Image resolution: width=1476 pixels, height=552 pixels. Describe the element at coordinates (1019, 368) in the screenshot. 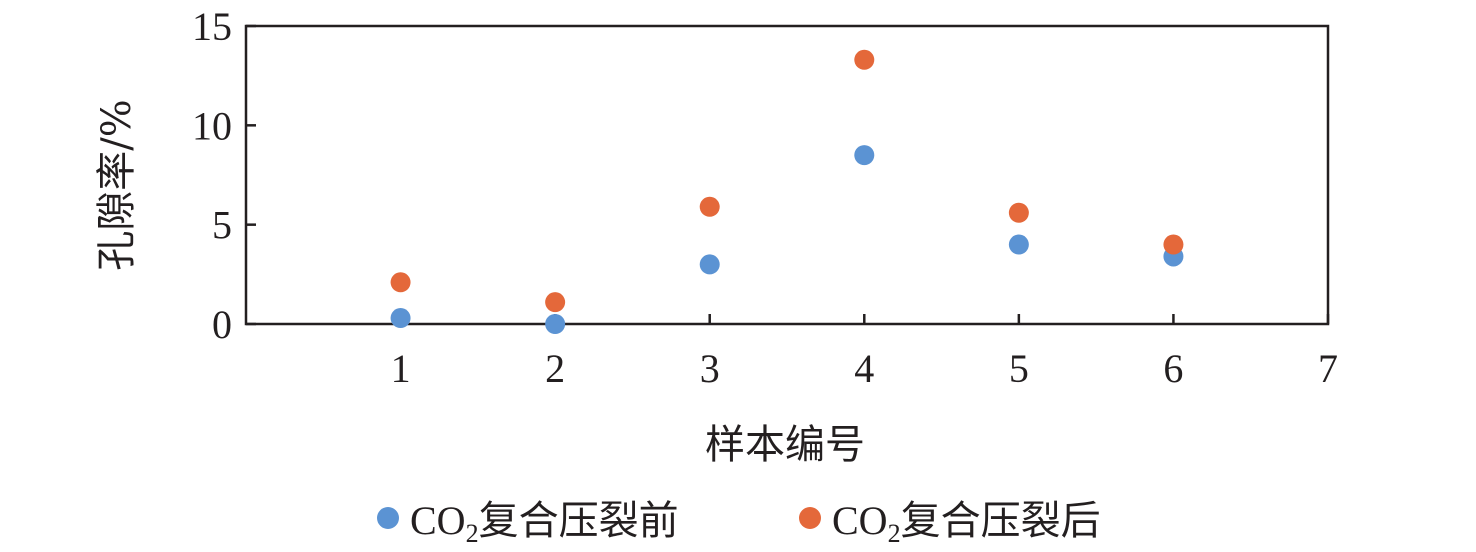

I see `x-tick-label: 5` at that location.